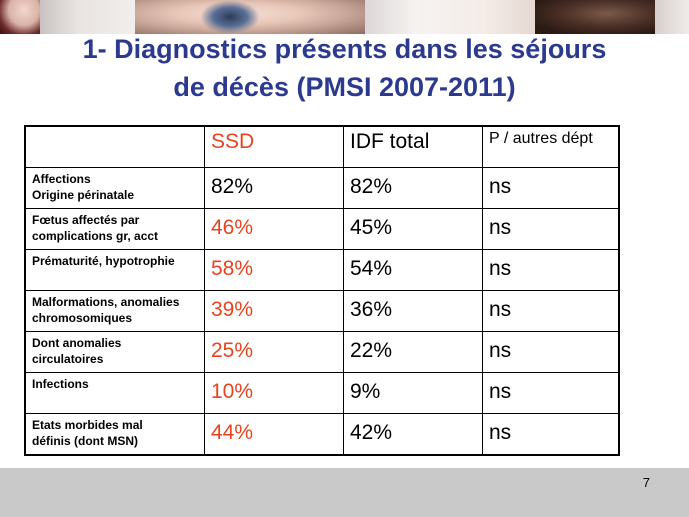  Describe the element at coordinates (95, 236) in the screenshot. I see `row-label-line-2: complications gr, acct` at that location.